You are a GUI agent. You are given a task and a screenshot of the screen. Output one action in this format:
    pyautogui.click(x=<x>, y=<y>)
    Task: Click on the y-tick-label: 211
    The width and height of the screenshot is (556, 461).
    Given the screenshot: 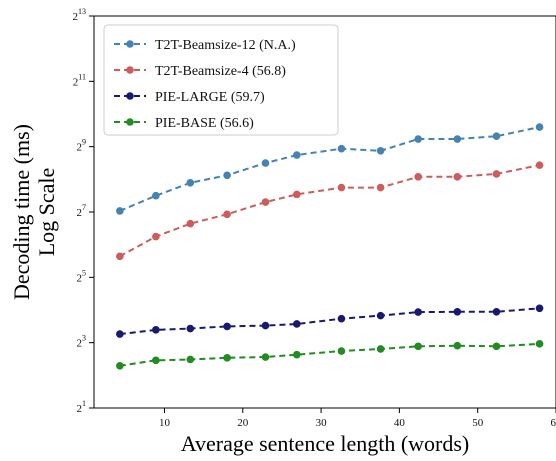 What is the action you would take?
    pyautogui.click(x=79, y=80)
    